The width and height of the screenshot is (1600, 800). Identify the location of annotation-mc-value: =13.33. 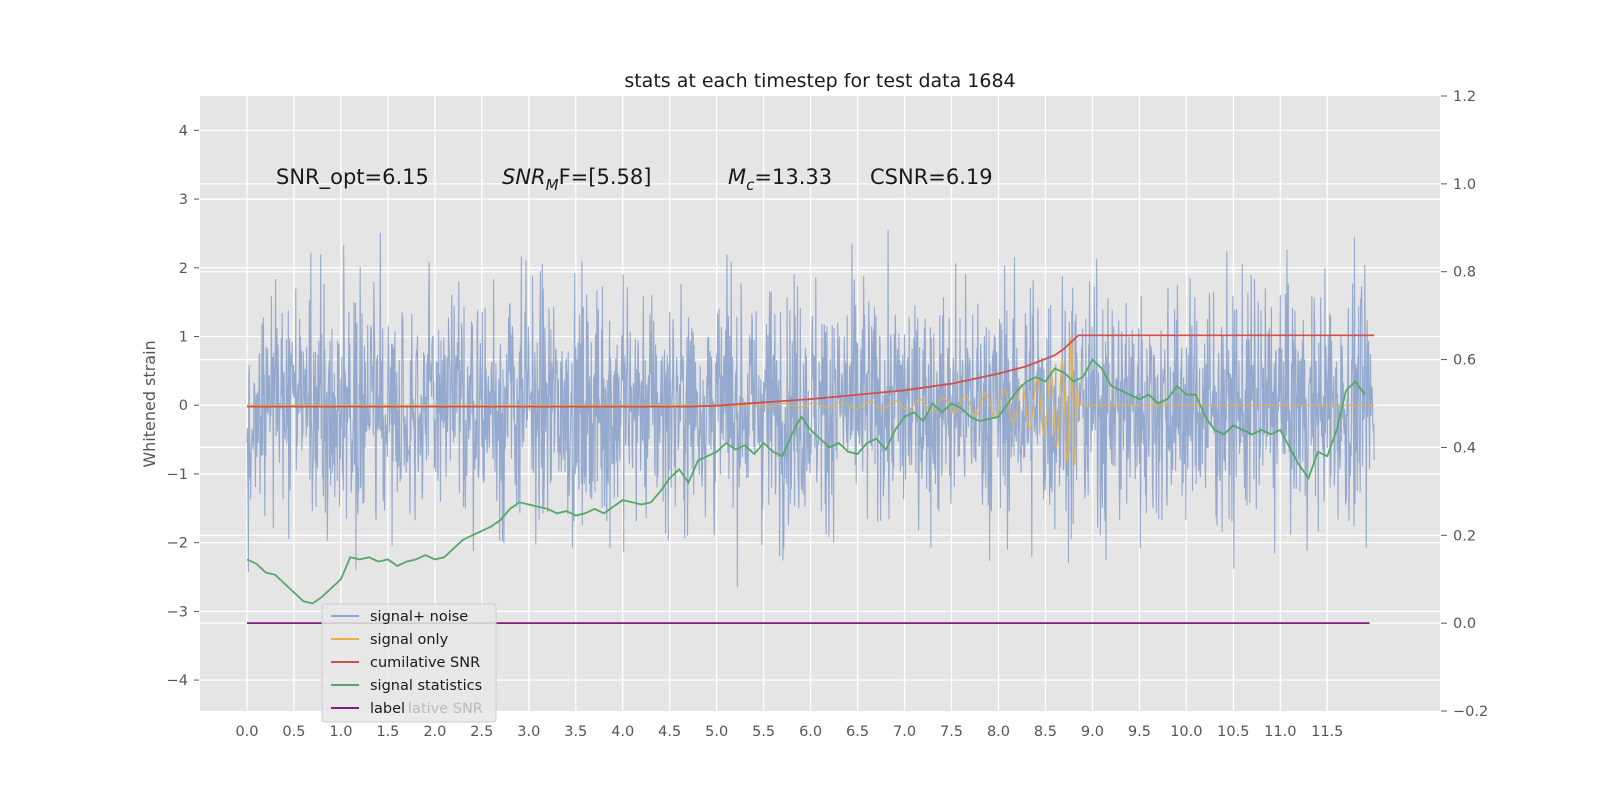
(793, 177).